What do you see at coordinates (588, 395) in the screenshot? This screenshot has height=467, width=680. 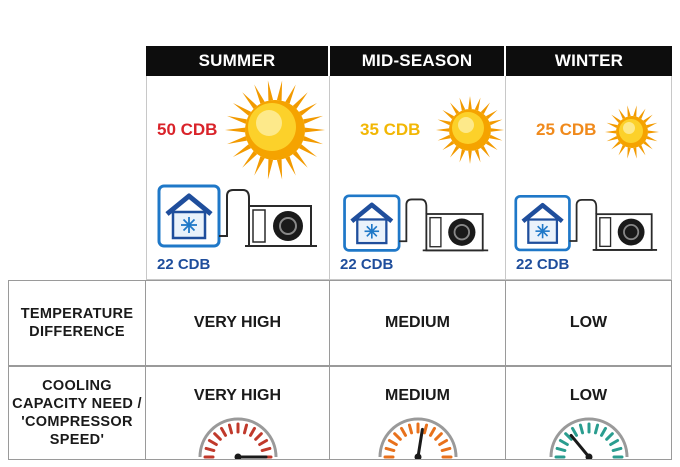 I see `cooling-level: LOW` at bounding box center [588, 395].